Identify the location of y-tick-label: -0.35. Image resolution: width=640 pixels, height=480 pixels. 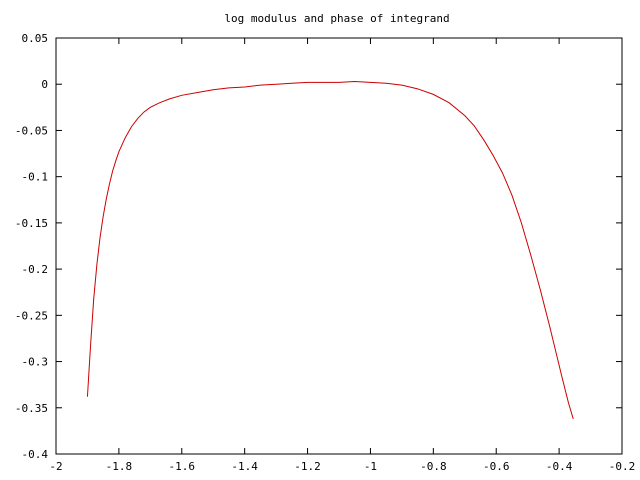
(31, 408).